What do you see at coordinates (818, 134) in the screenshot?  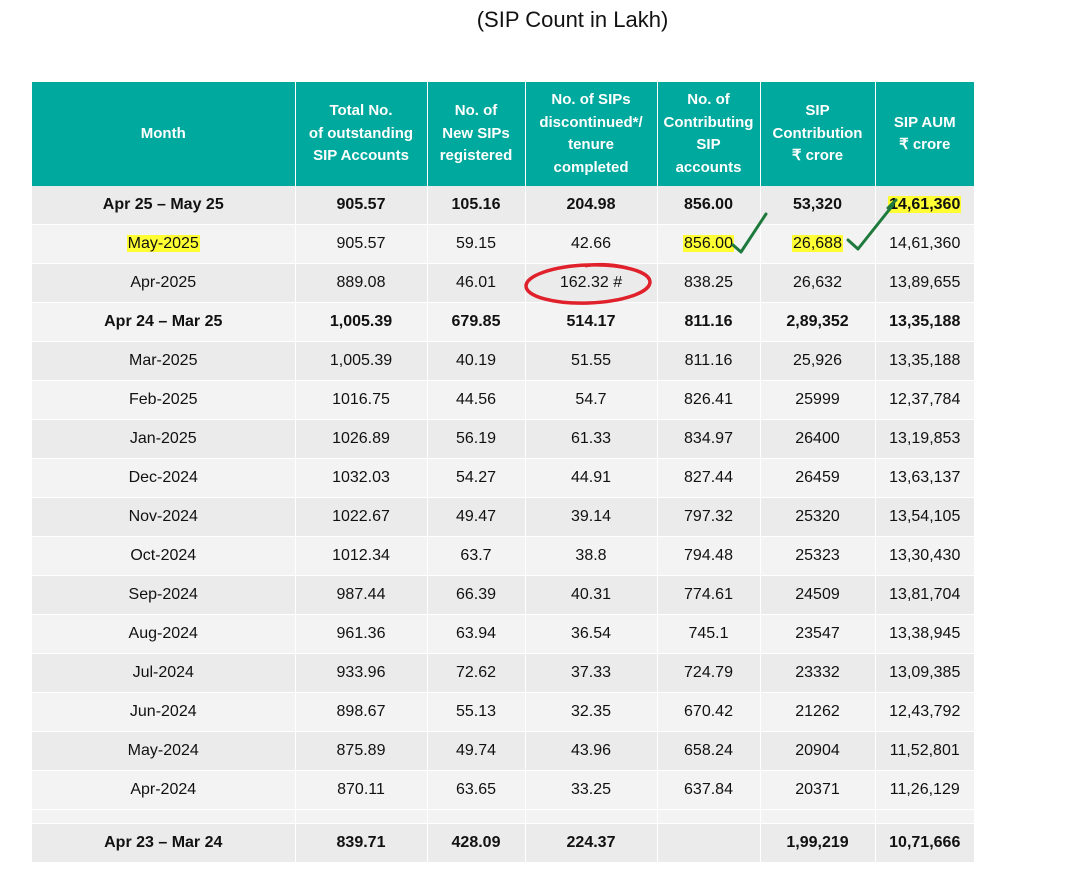 I see `header-sip-contribution: SIP Contribution ₹ crore` at bounding box center [818, 134].